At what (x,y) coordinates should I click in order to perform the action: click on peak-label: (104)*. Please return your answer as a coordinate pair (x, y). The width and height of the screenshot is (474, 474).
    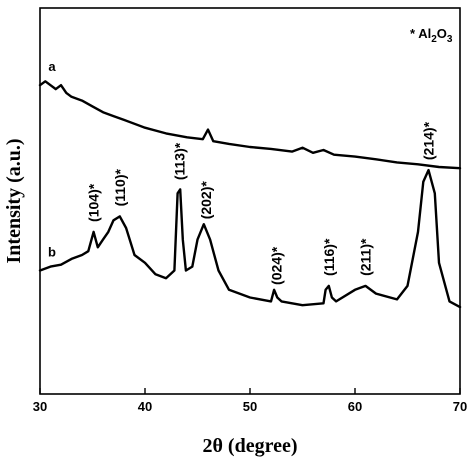
    Looking at the image, I should click on (94, 202).